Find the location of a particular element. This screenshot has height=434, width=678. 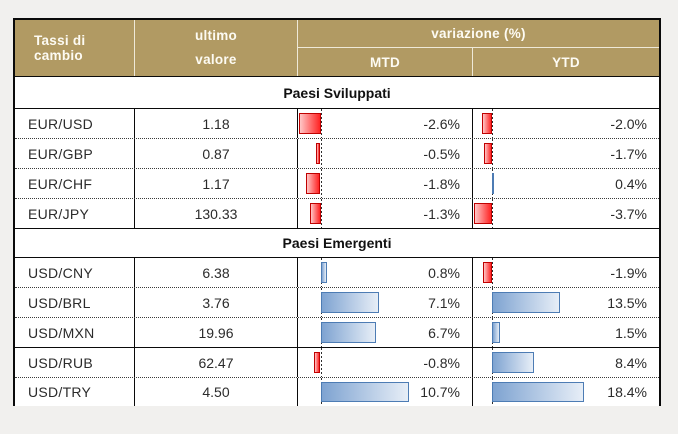

header-variation-cell: variazione (%) is located at coordinates (478, 34).